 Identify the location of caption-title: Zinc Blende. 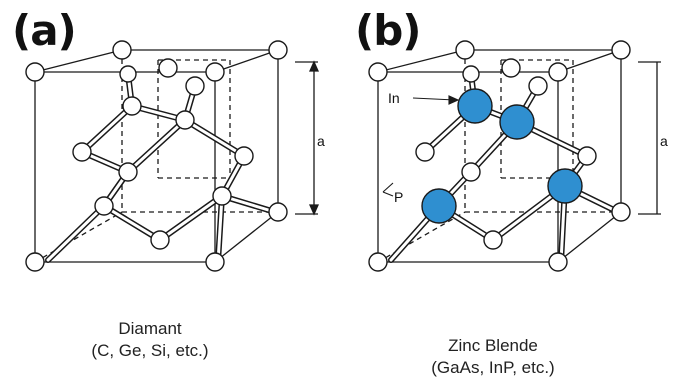
(493, 345).